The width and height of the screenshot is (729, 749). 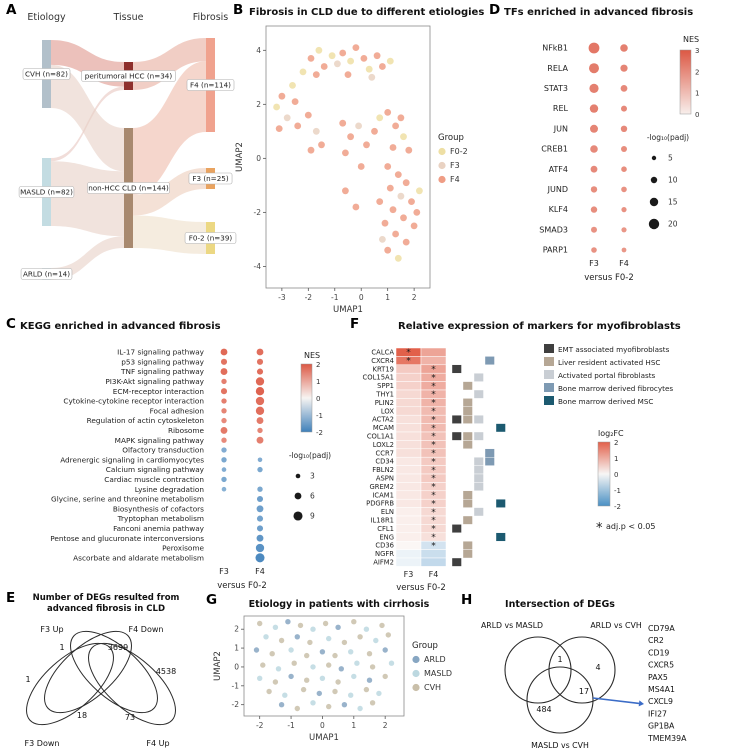 I want to click on legend-label: CVH, so click(x=432, y=687).